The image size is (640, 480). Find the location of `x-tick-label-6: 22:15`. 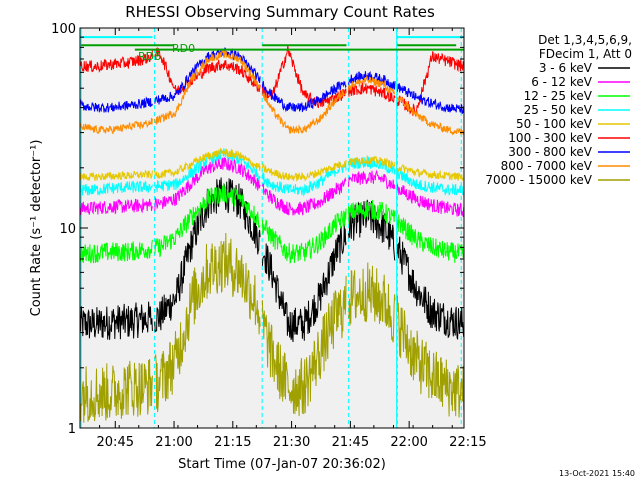

x-tick-label-6: 22:15 is located at coordinates (467, 442).